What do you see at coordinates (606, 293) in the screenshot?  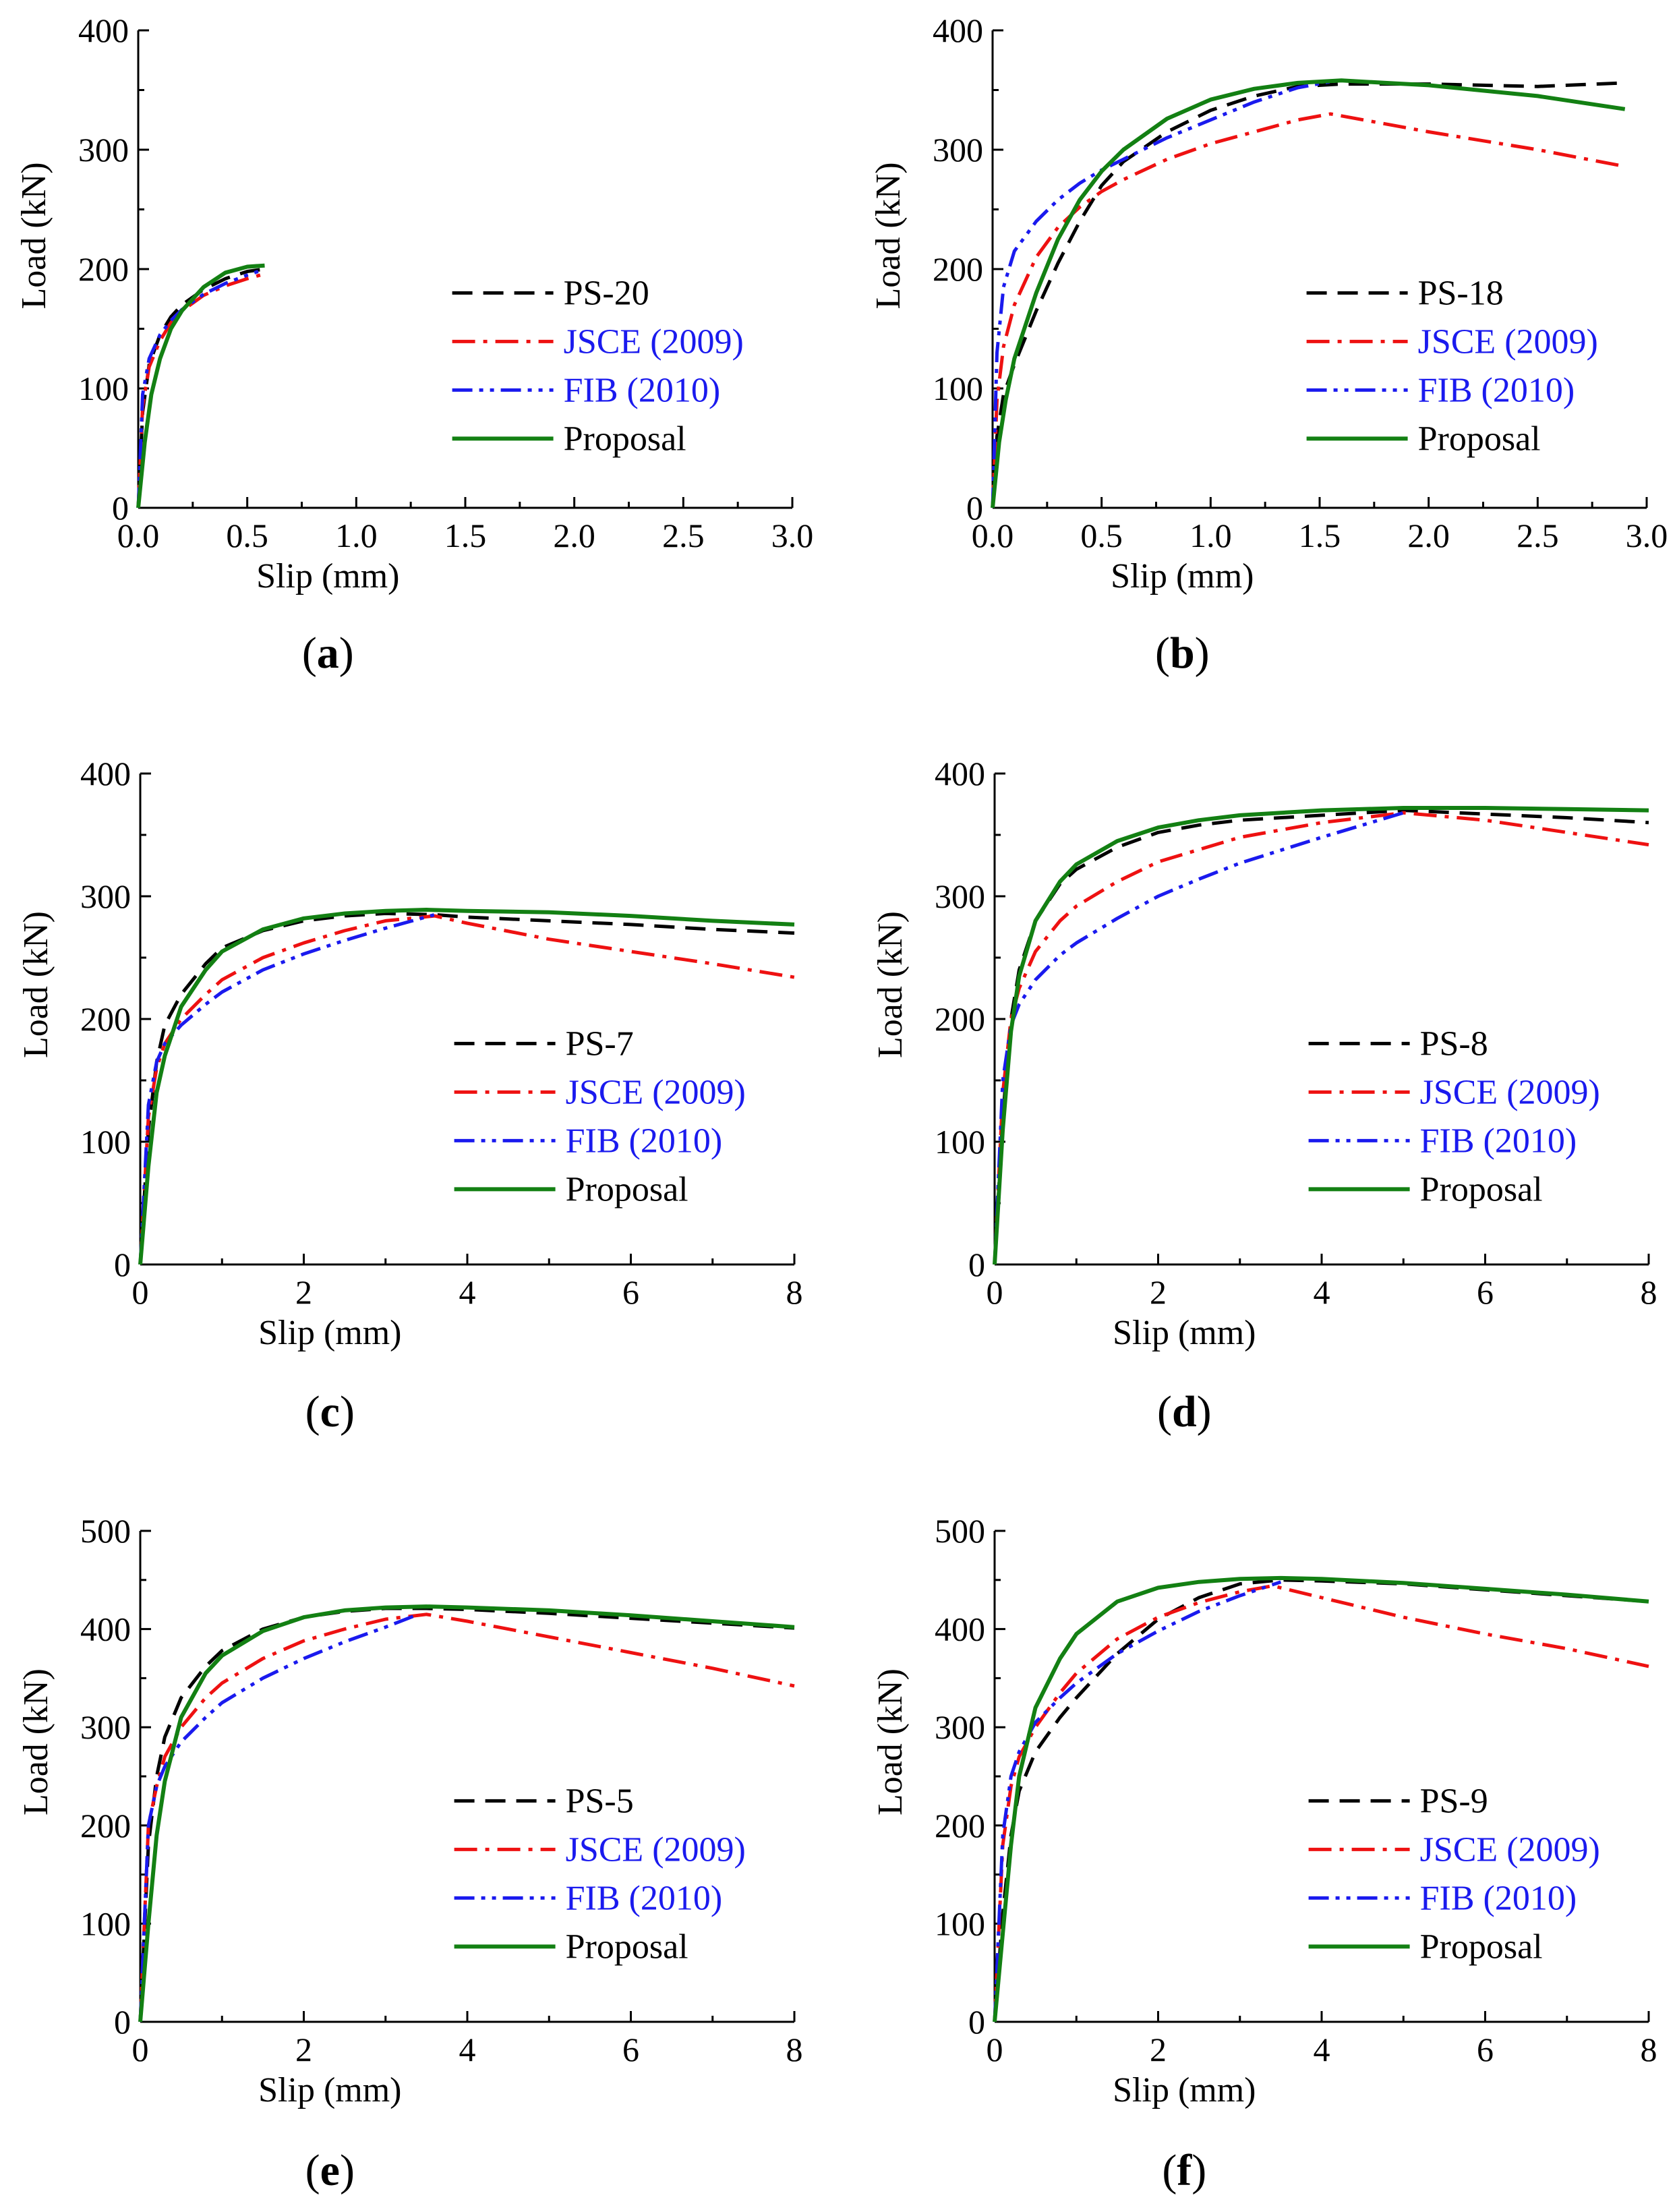 I see `legend-entry-label: PS-20` at bounding box center [606, 293].